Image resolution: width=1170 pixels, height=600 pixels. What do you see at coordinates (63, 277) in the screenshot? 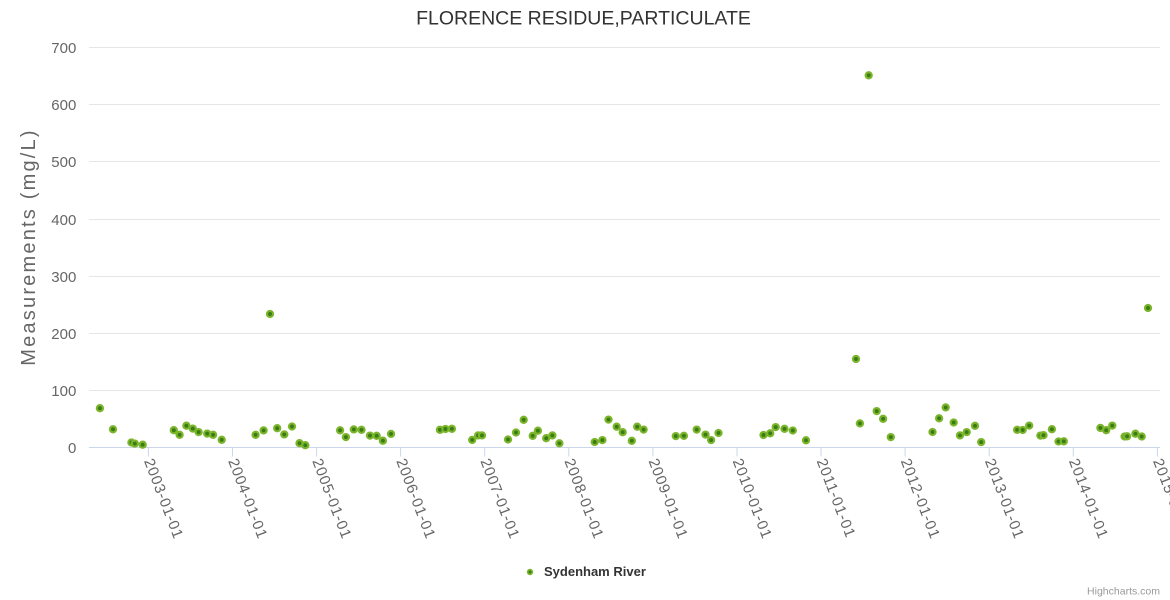
I see `svg-text: 300` at bounding box center [63, 277].